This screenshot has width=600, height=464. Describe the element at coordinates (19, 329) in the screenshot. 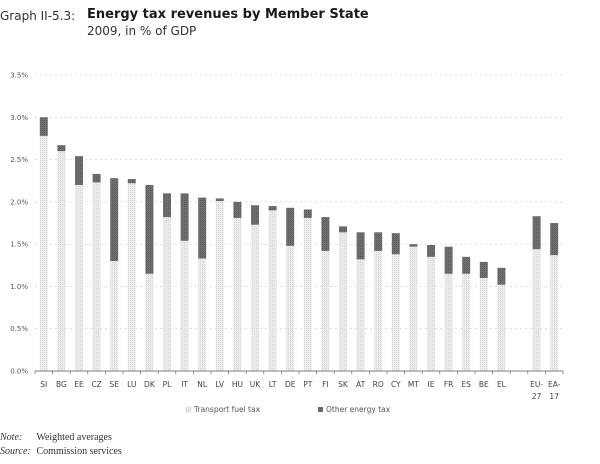

I see `y-tick-label: 0.5%` at that location.